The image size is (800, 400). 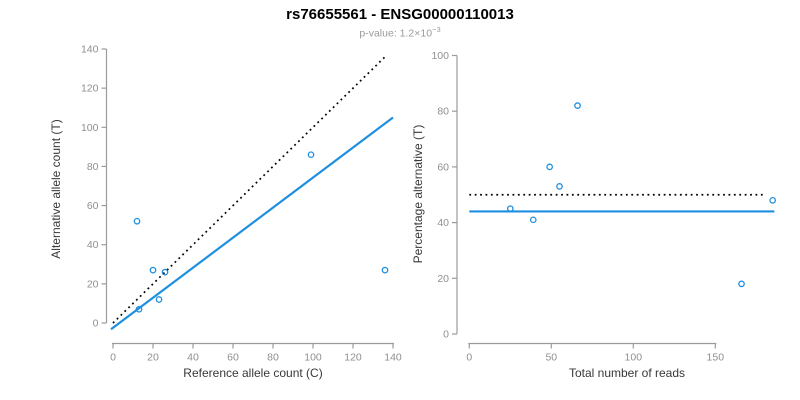 I want to click on x-tick-label: 60, so click(x=233, y=358).